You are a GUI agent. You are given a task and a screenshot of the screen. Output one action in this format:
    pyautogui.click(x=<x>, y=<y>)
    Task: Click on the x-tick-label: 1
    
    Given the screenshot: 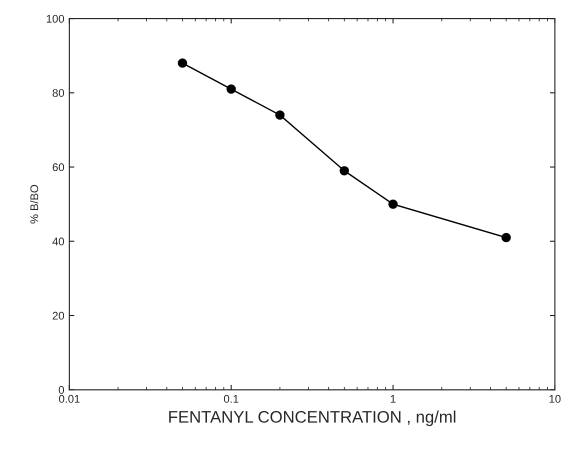 What is the action you would take?
    pyautogui.click(x=393, y=399)
    